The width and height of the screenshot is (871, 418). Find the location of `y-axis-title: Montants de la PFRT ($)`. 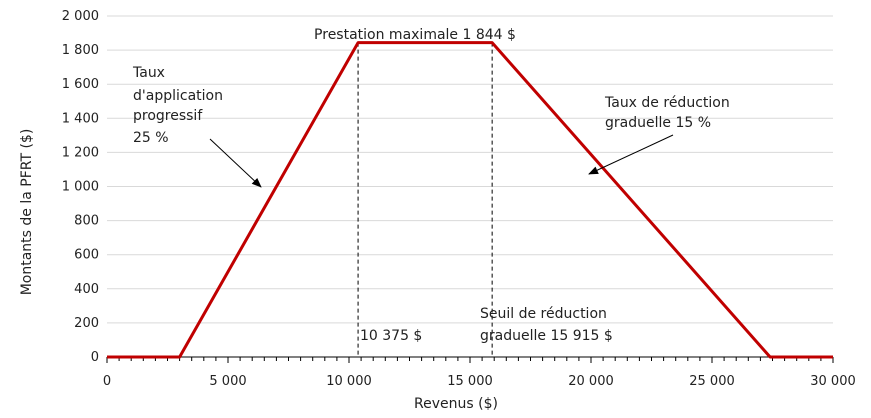

y-axis-title: Montants de la PFRT ($) is located at coordinates (27, 212).